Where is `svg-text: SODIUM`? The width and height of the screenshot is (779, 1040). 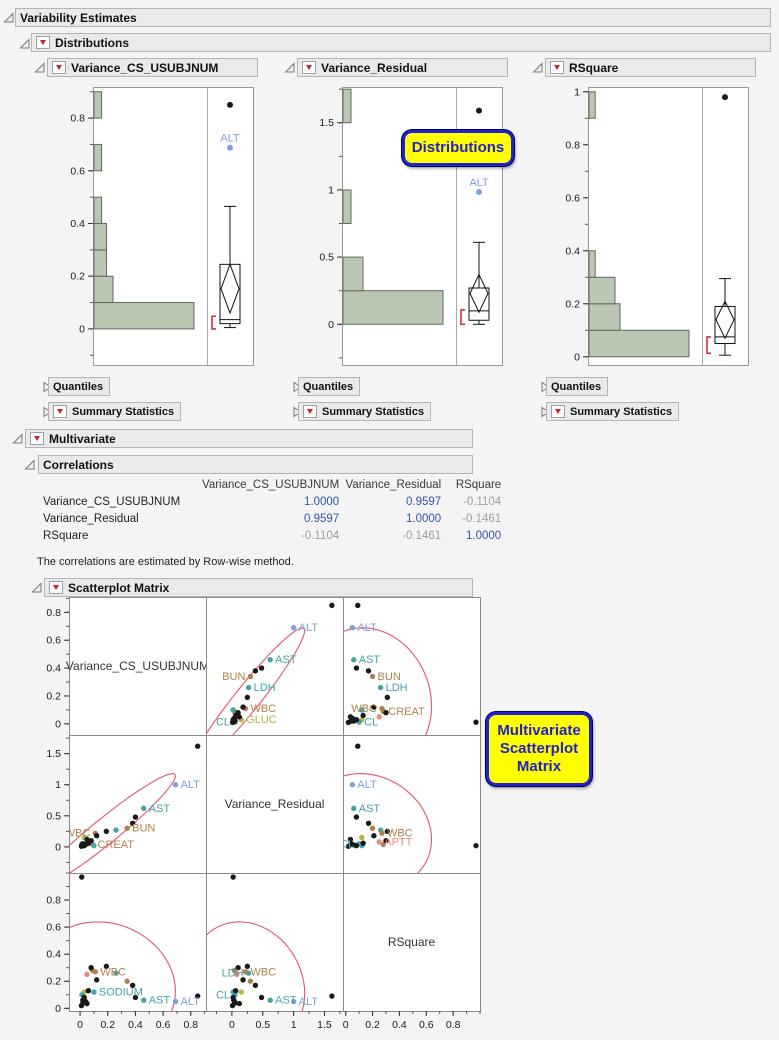 svg-text: SODIUM is located at coordinates (121, 993).